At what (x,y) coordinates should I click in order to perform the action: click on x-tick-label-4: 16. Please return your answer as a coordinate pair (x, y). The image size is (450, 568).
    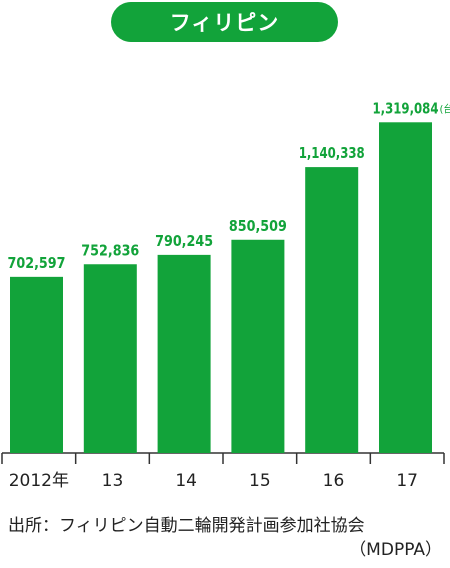
    Looking at the image, I should click on (334, 481).